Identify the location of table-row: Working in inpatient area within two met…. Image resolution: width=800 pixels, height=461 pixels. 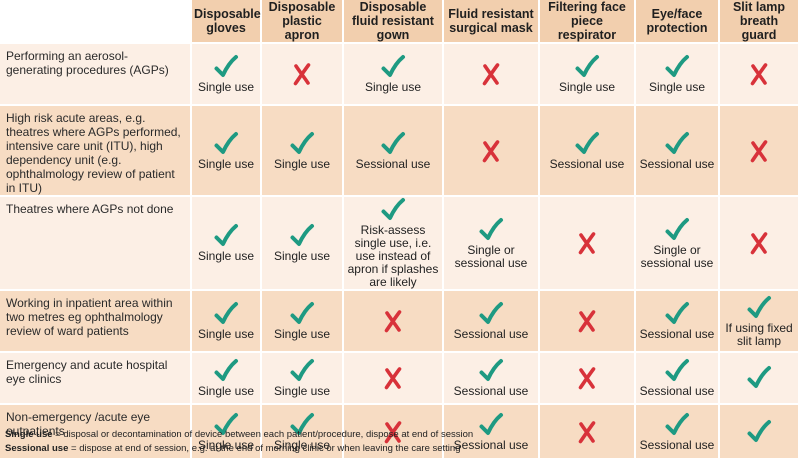
(400, 322).